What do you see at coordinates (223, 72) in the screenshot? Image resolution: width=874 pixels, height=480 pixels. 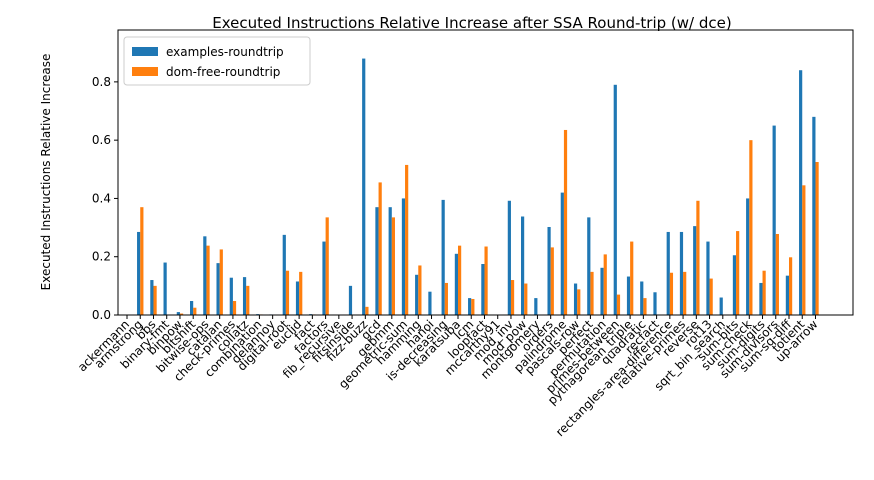 I see `legend-label: dom-free-roundtrip` at bounding box center [223, 72].